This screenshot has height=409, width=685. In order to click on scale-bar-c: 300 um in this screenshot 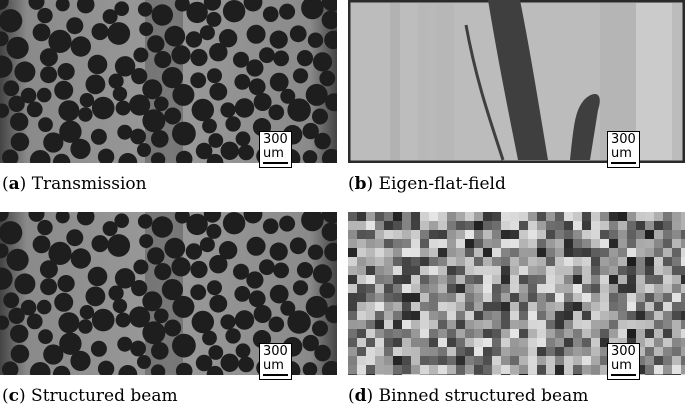, I will do `click(275, 361)`.